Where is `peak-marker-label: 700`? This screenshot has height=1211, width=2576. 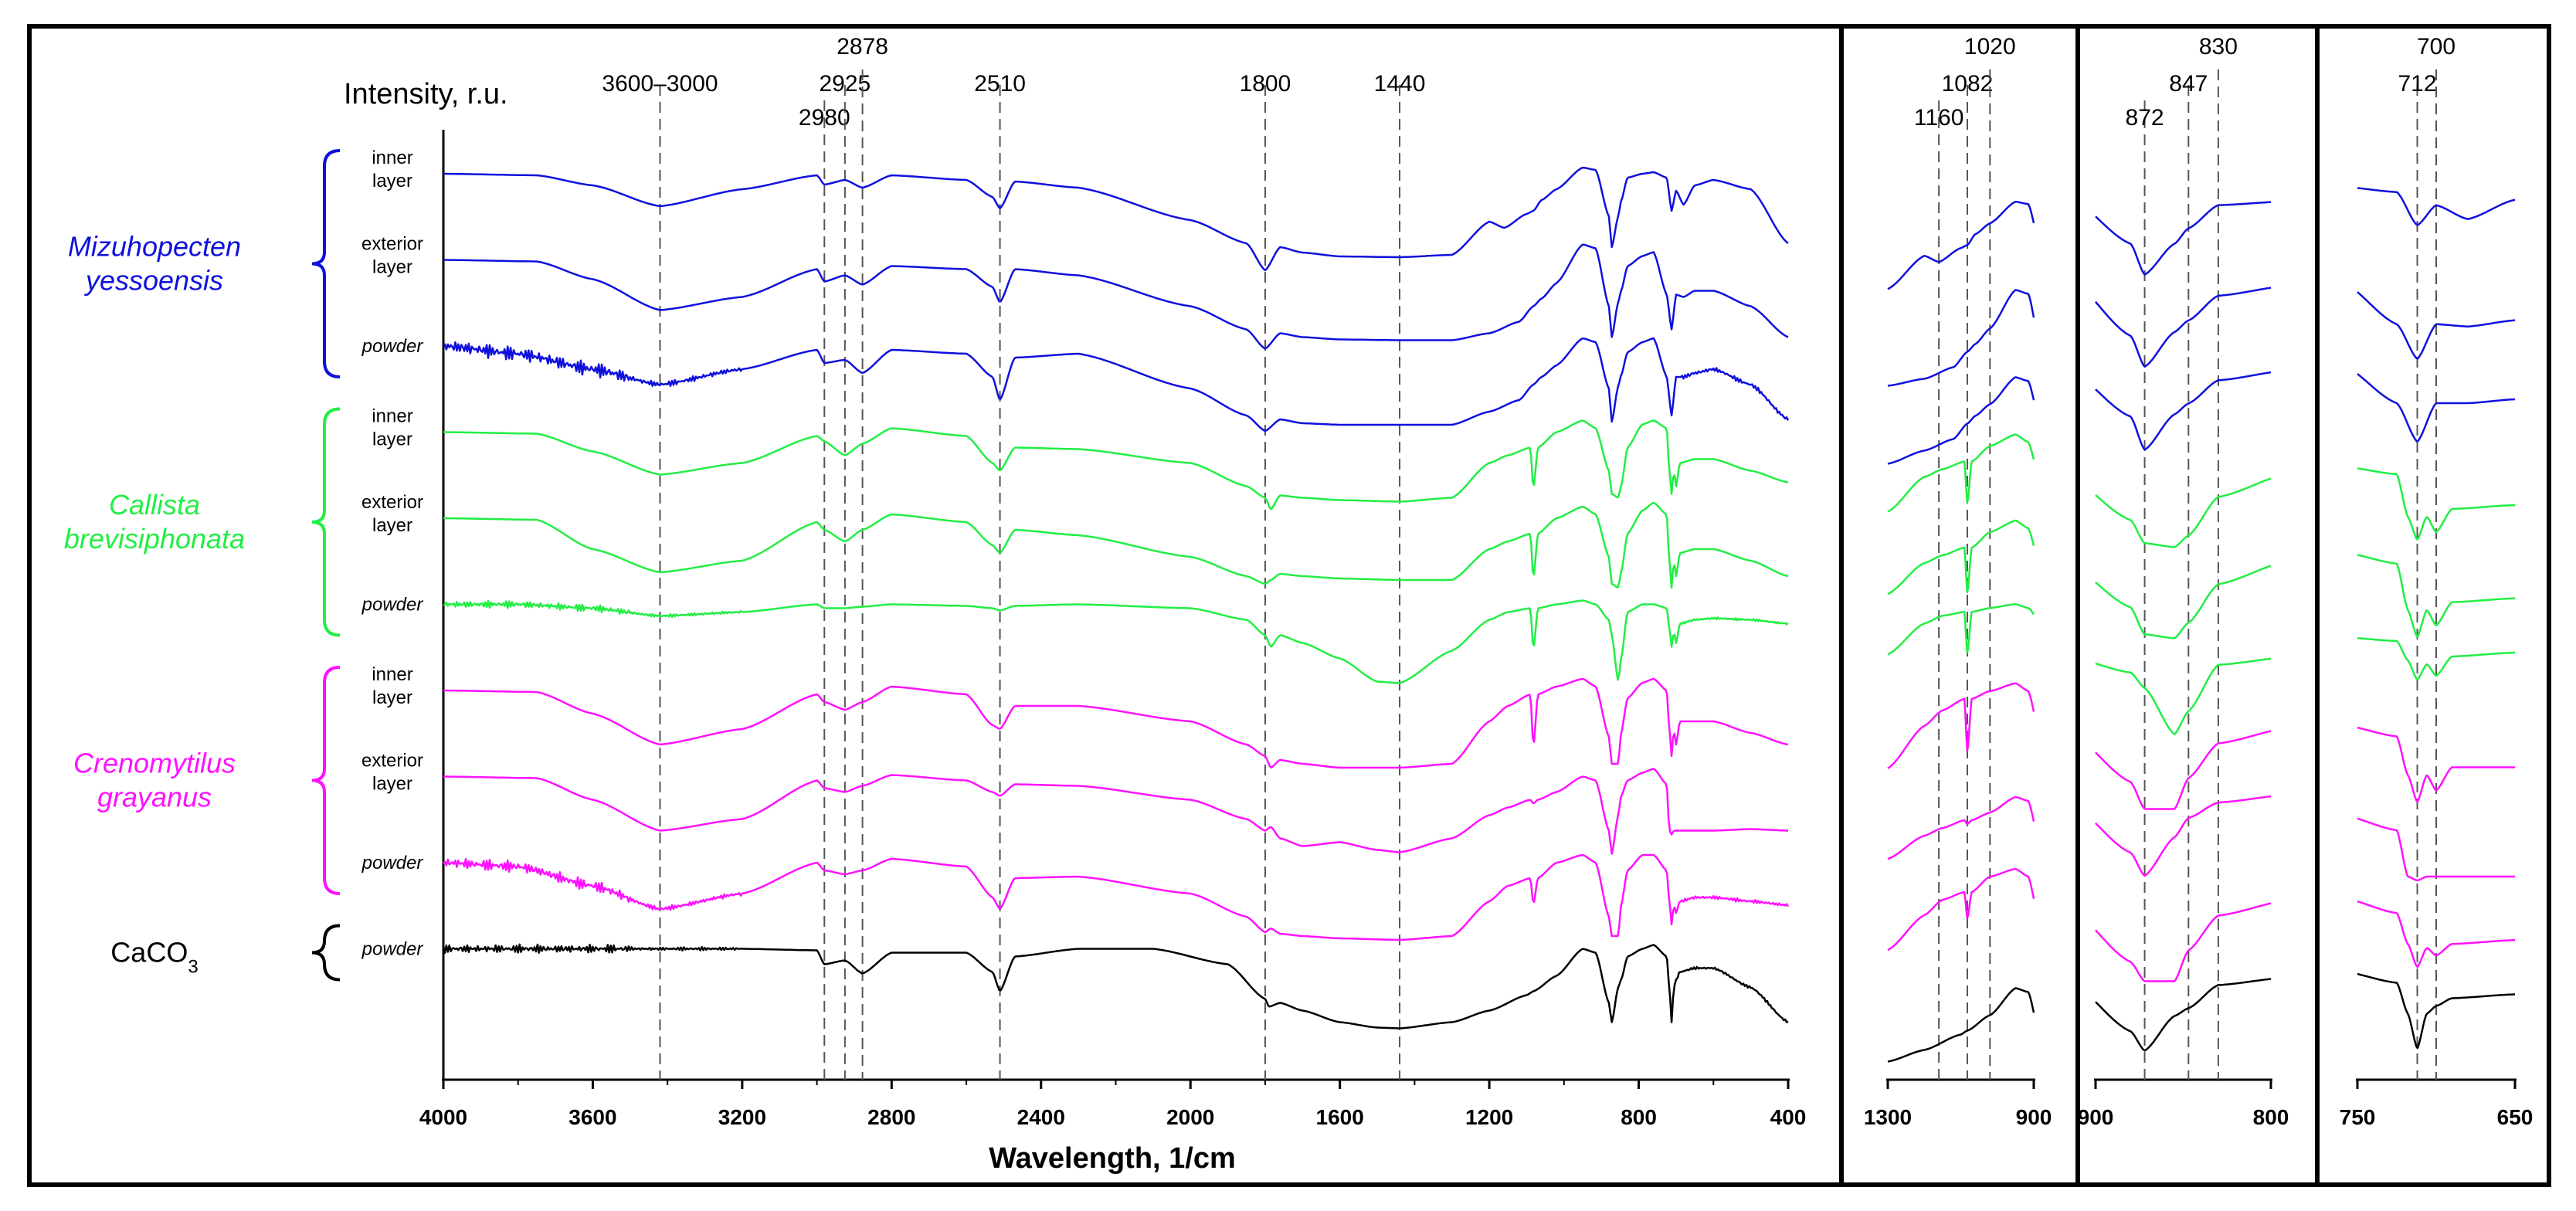 peak-marker-label: 700 is located at coordinates (2436, 46).